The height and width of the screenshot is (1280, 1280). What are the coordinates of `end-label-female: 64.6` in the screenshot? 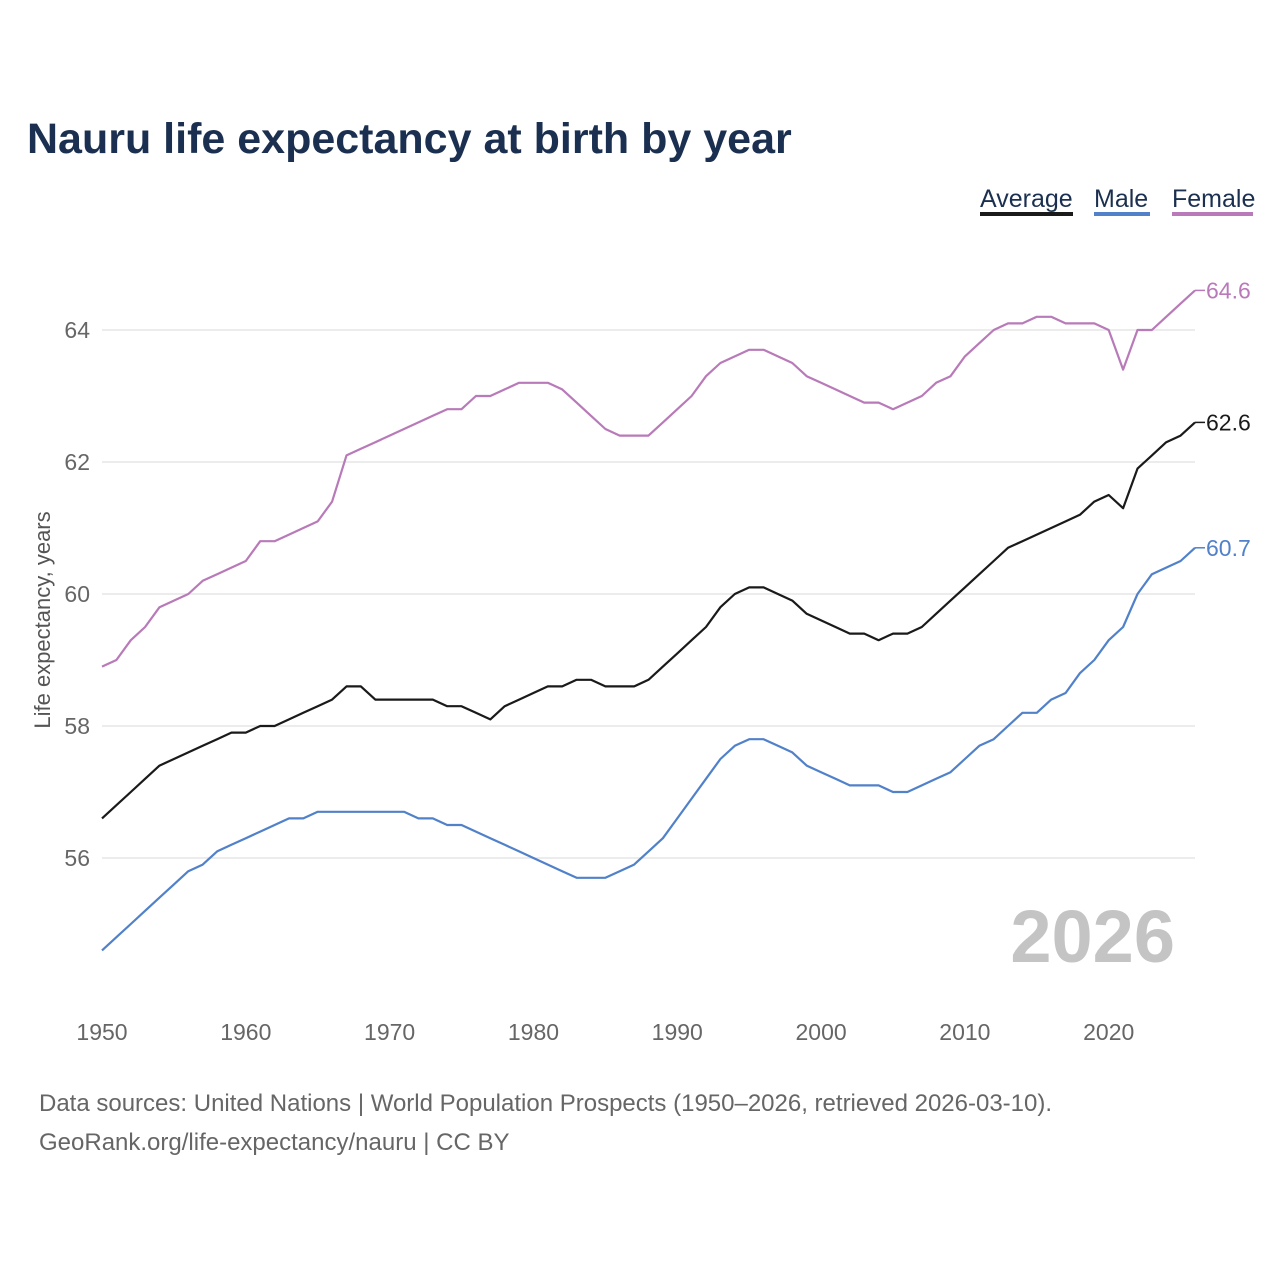 It's located at (1228, 290).